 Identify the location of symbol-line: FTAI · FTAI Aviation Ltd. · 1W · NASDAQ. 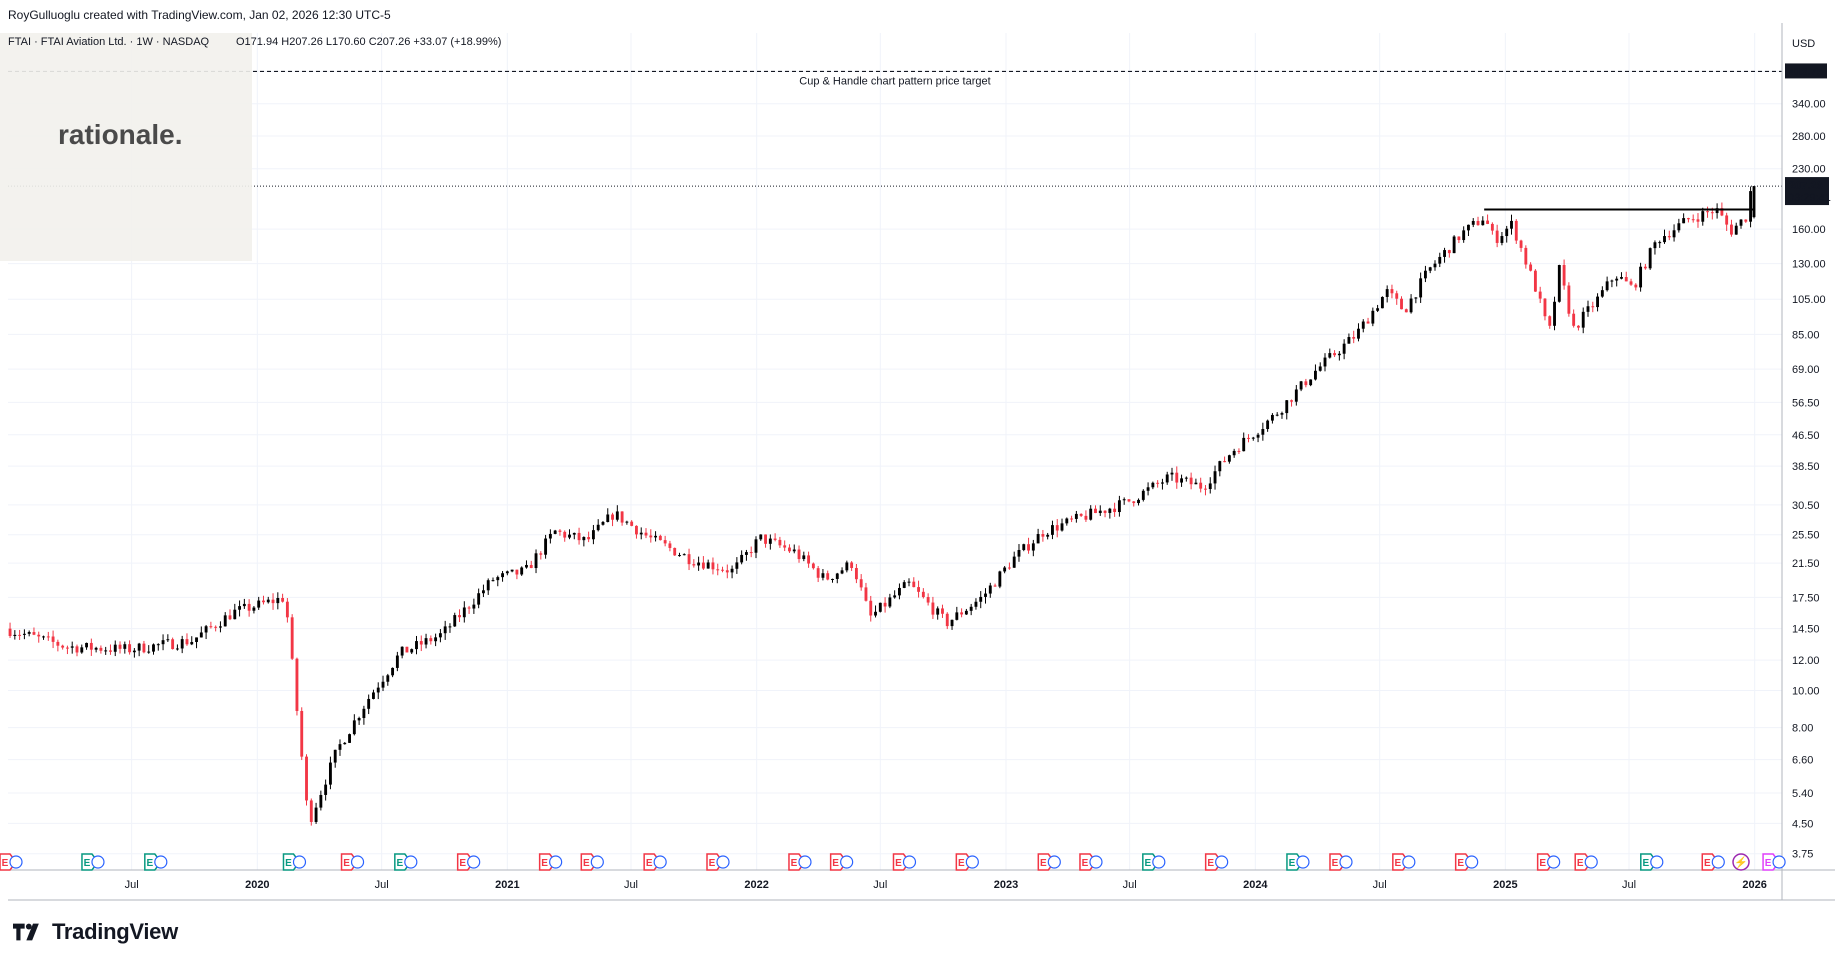
(109, 42).